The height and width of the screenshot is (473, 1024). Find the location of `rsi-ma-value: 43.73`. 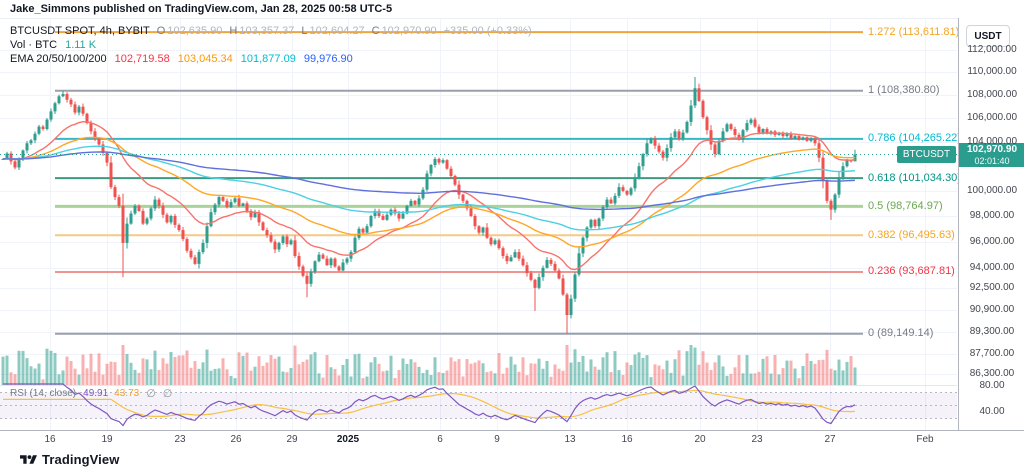

rsi-ma-value: 43.73 is located at coordinates (127, 393).